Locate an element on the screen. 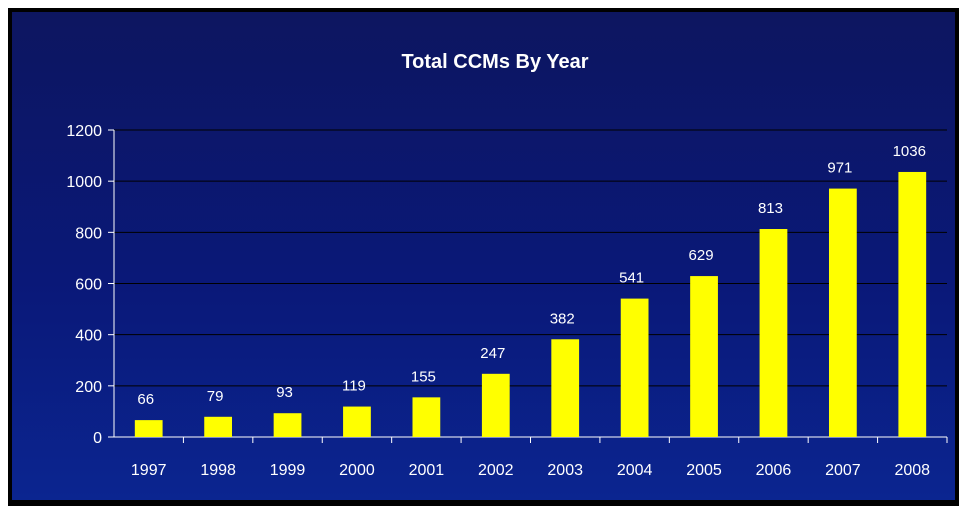 Image resolution: width=965 pixels, height=510 pixels. data-label-2008: 1036 is located at coordinates (909, 151).